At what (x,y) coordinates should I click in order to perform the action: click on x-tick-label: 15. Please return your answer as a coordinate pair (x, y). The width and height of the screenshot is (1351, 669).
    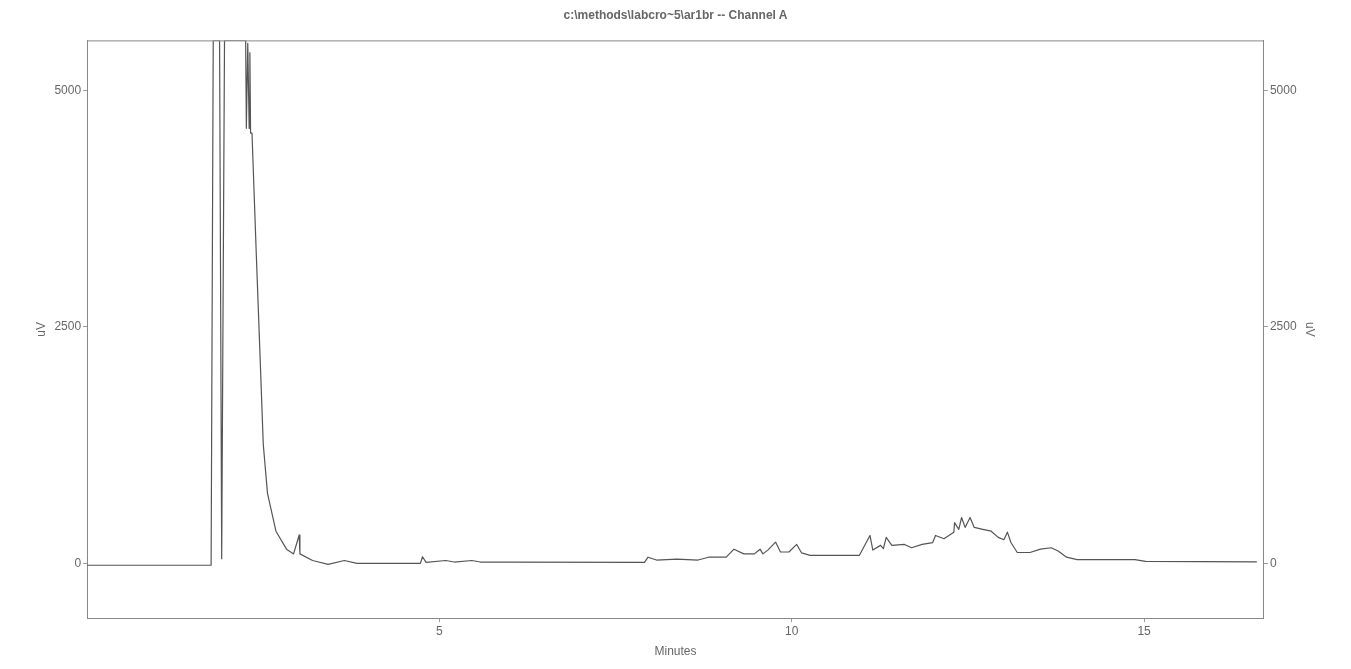
    Looking at the image, I should click on (1144, 630).